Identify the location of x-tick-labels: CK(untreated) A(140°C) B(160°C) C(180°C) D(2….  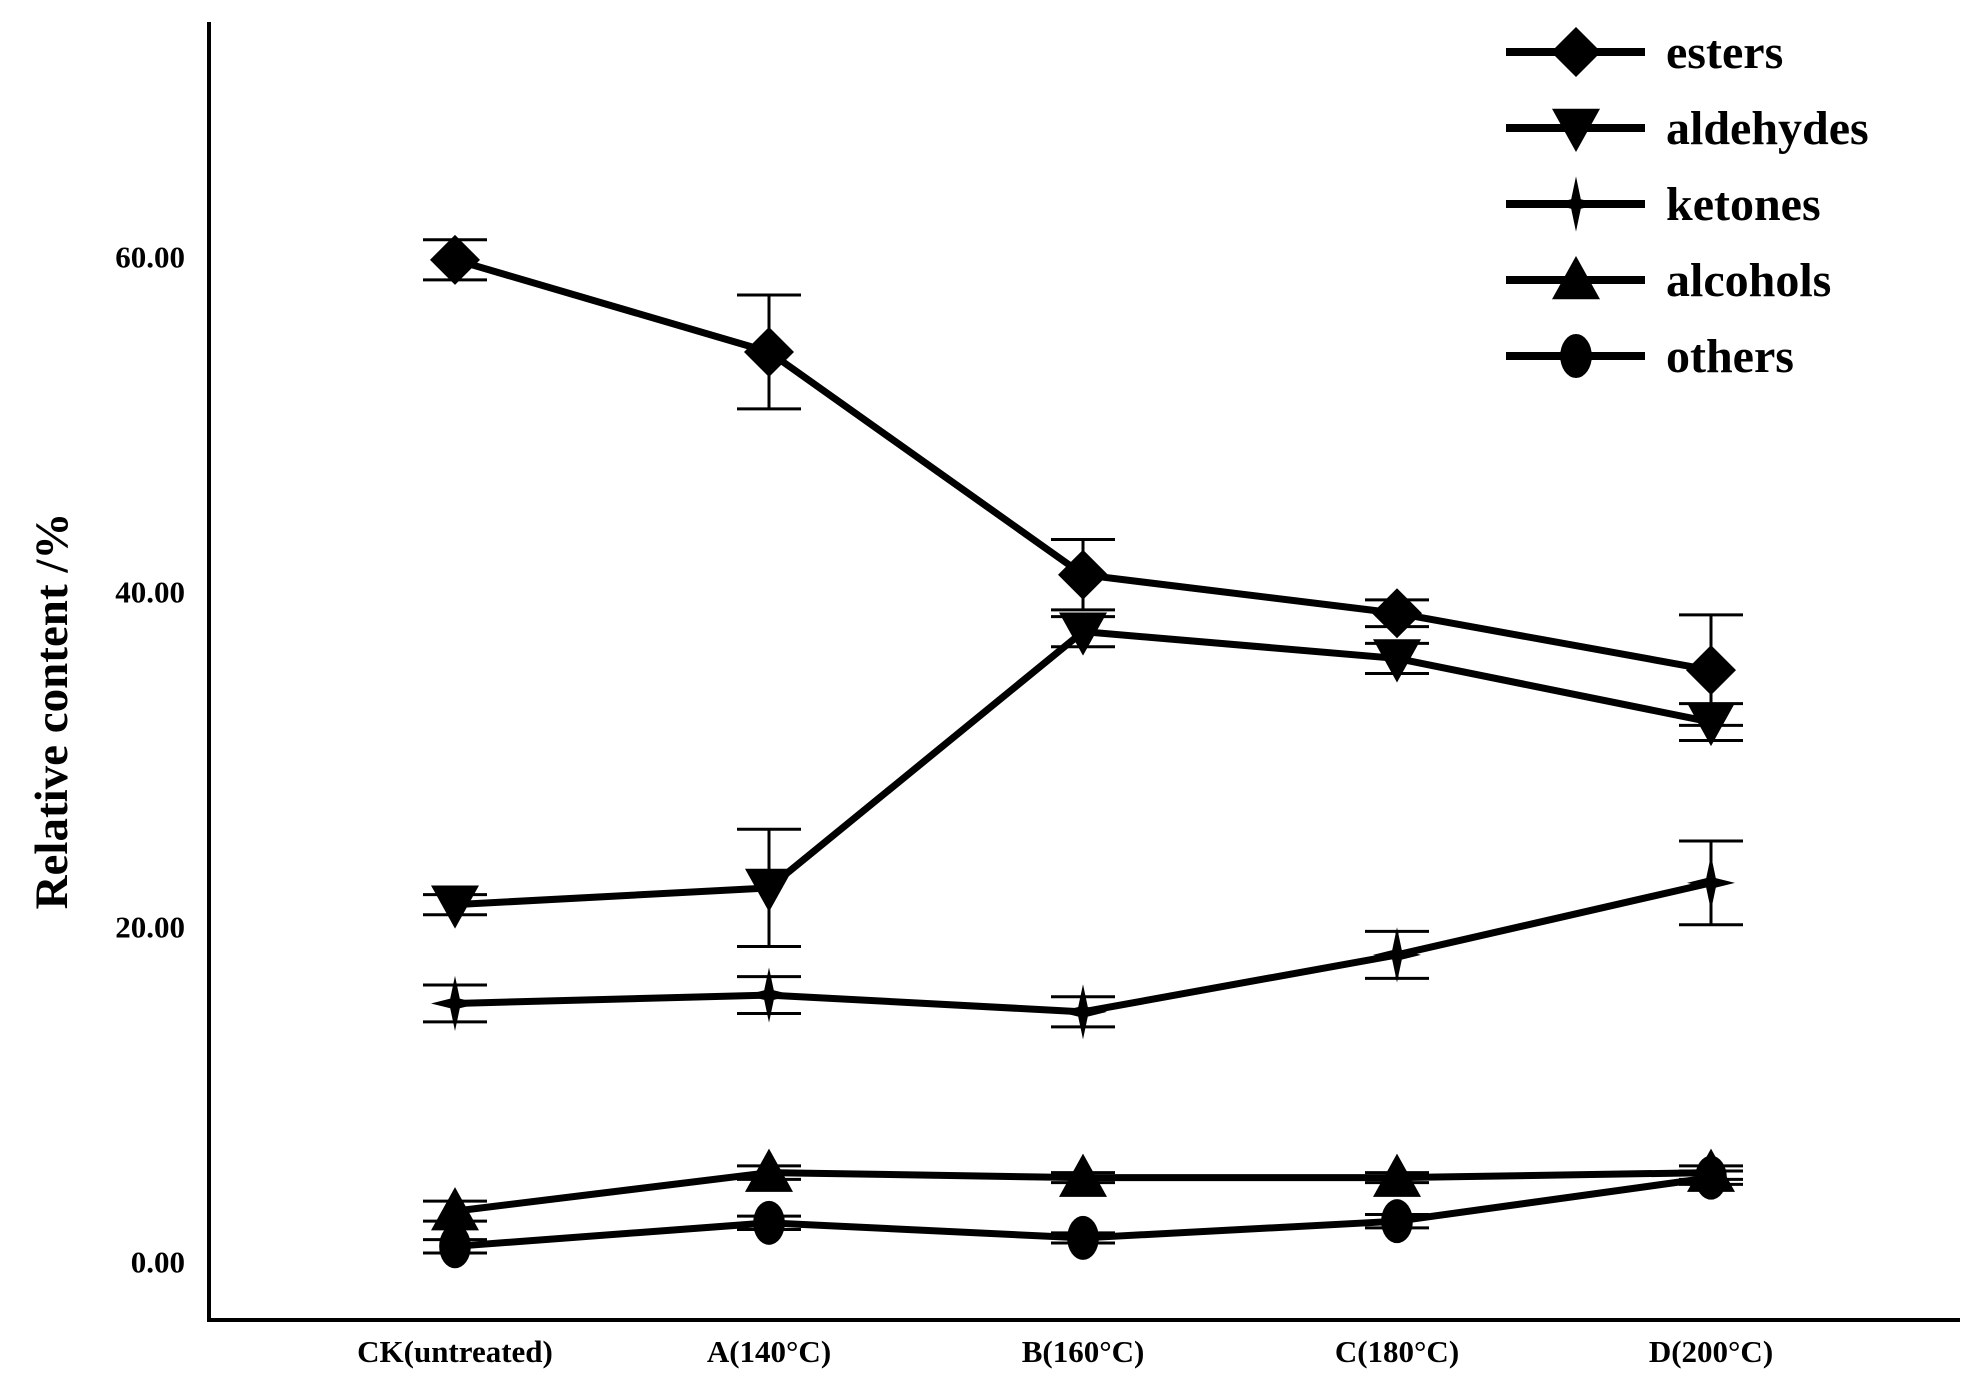
(1065, 1351).